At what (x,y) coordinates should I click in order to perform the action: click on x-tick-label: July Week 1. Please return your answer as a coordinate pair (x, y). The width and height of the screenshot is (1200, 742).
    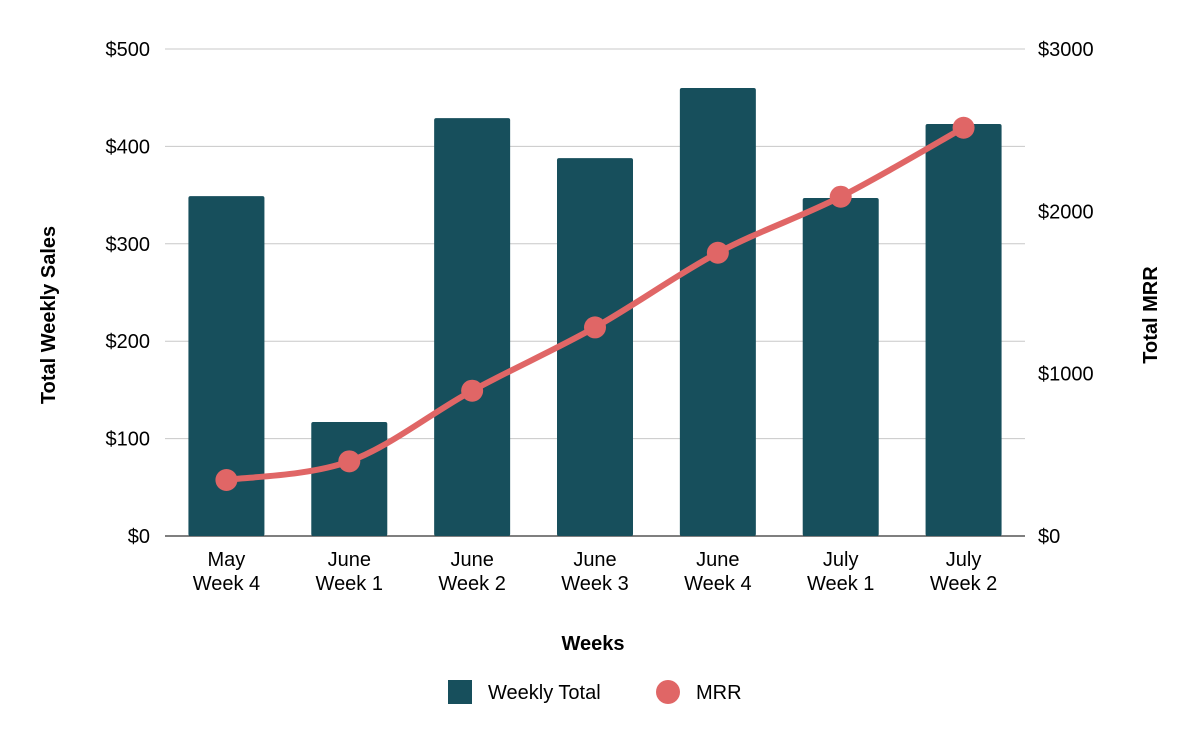
    Looking at the image, I should click on (840, 572).